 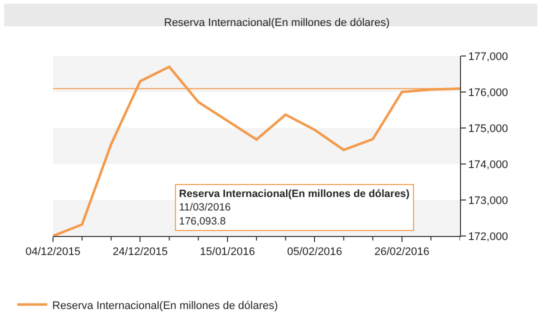 What do you see at coordinates (488, 56) in the screenshot?
I see `y-tick-label: 177,000` at bounding box center [488, 56].